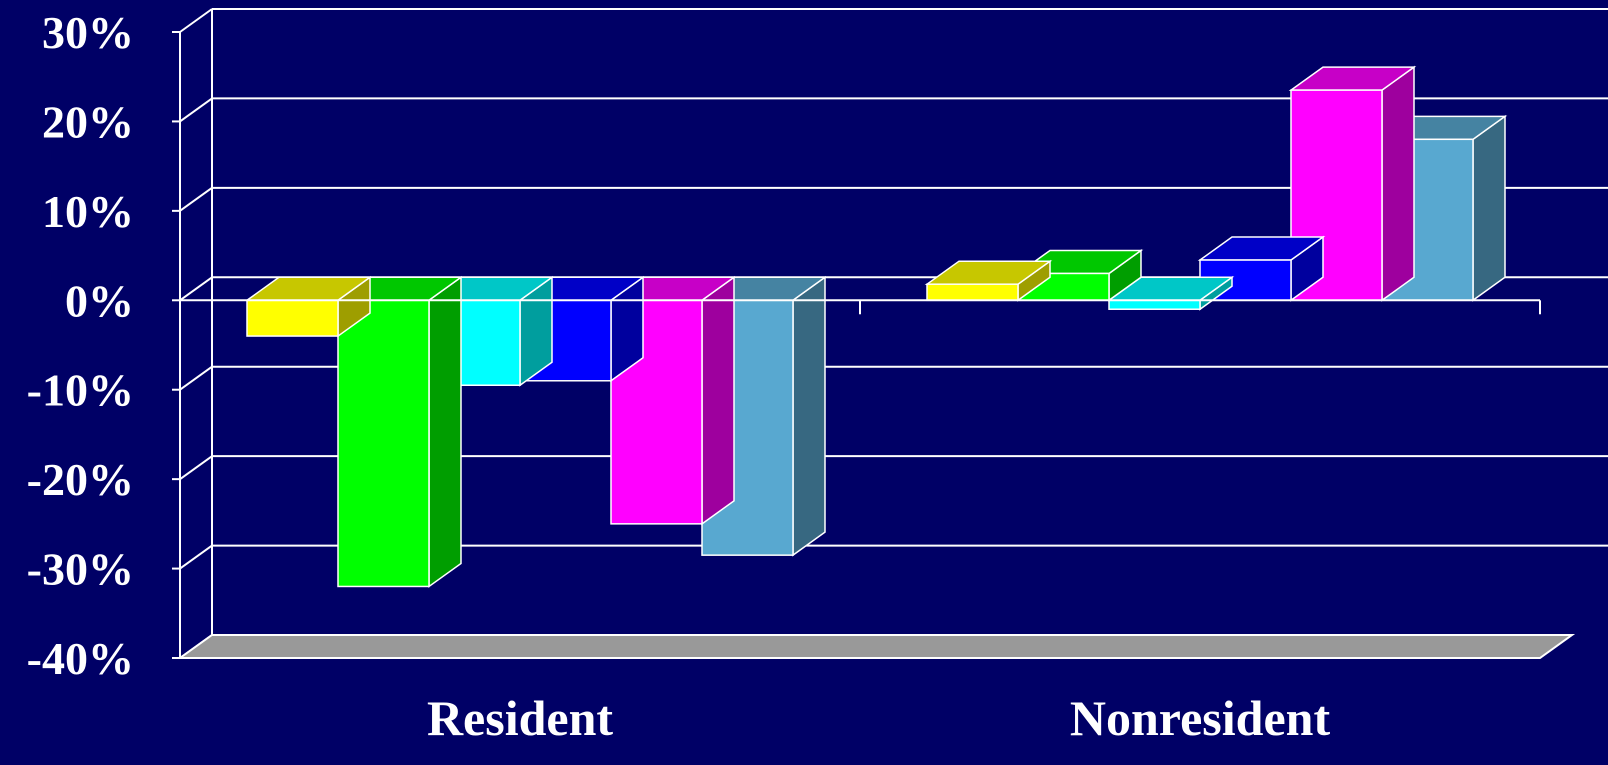 This screenshot has height=765, width=1608. What do you see at coordinates (88, 121) in the screenshot?
I see `y-tick-label: 20%` at bounding box center [88, 121].